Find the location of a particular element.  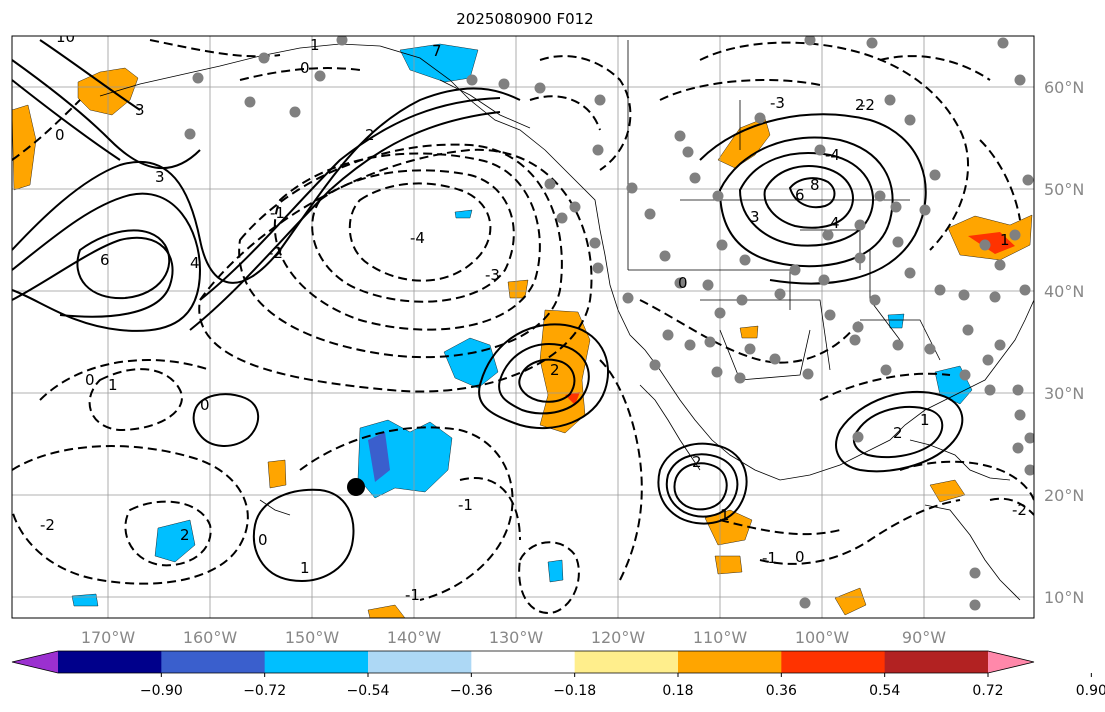

colorbar-outline is located at coordinates (523, 662).